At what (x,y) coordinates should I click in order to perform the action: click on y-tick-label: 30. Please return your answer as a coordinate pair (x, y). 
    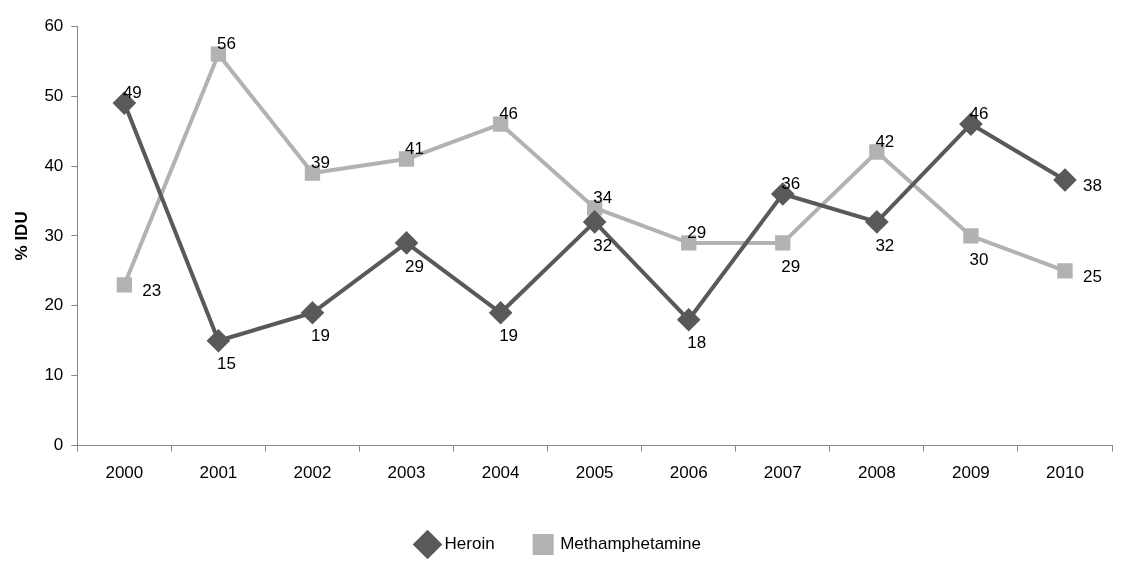
    Looking at the image, I should click on (54, 235).